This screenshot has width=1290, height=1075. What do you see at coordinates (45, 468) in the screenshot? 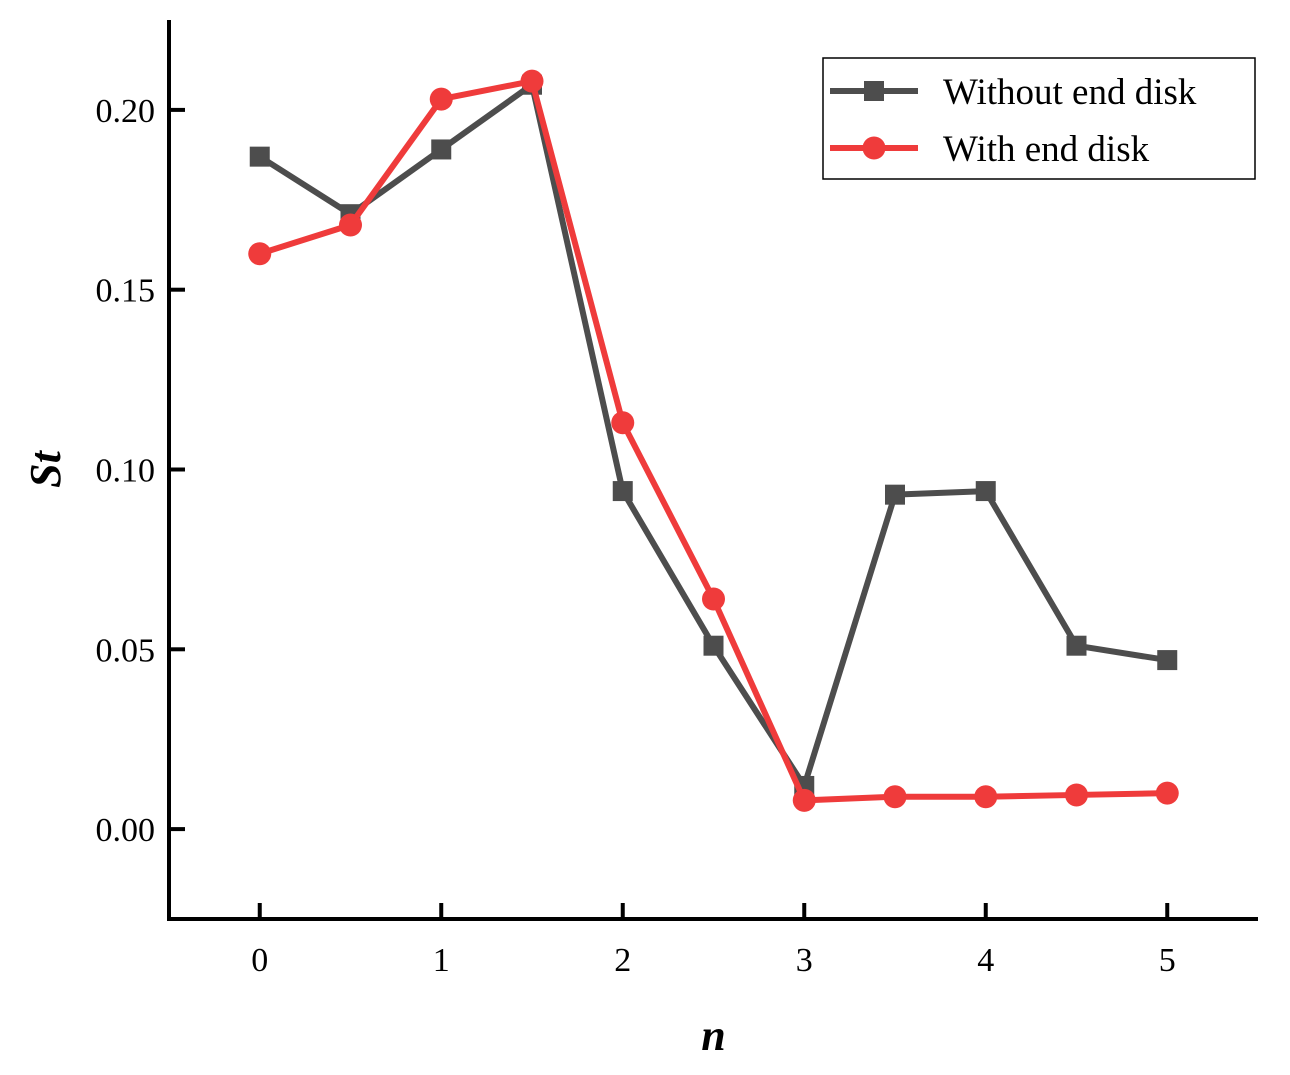
I see `y-axis-title: St` at bounding box center [45, 468].